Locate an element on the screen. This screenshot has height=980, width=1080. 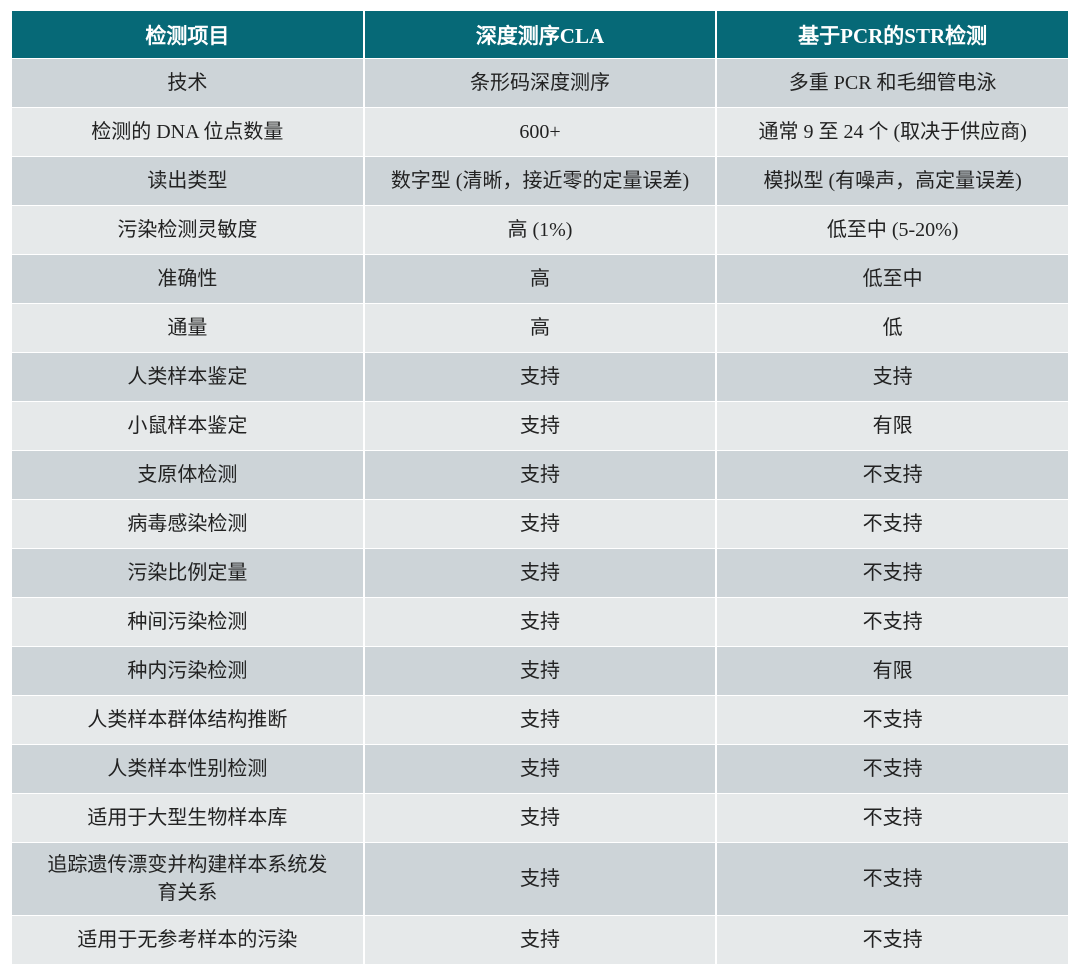
str-cell: 低至中 is located at coordinates (892, 279).